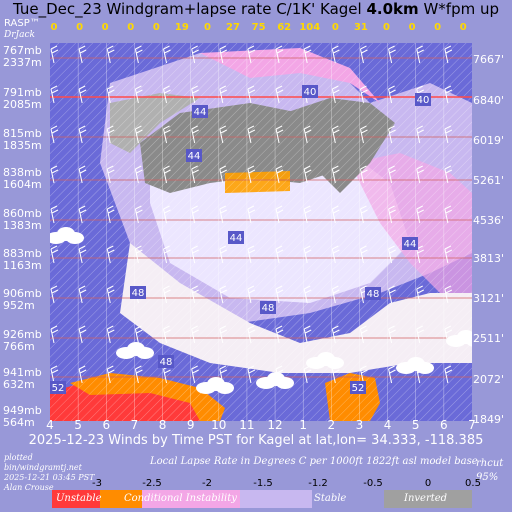 This screenshot has width=512, height=512. What do you see at coordinates (461, 9) in the screenshot?
I see `title-wfpm: W*fpm up` at bounding box center [461, 9].